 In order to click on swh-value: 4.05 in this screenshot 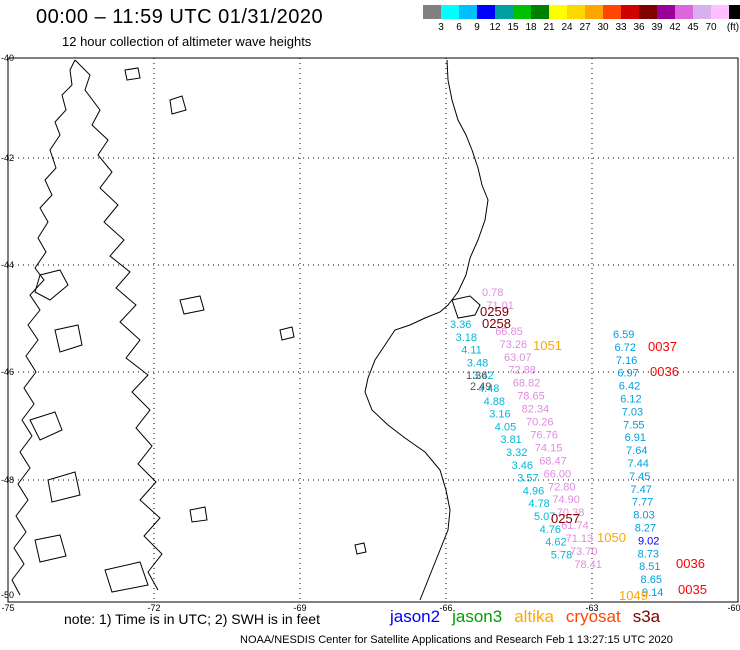, I will do `click(505, 427)`.